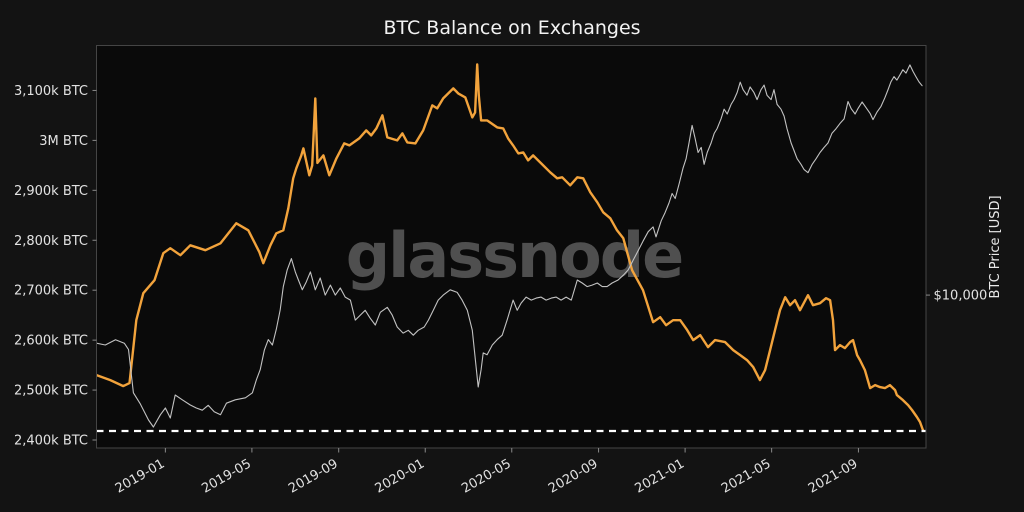 The width and height of the screenshot is (1024, 512). Describe the element at coordinates (226, 476) in the screenshot. I see `x-tick-label: 2019-05` at that location.